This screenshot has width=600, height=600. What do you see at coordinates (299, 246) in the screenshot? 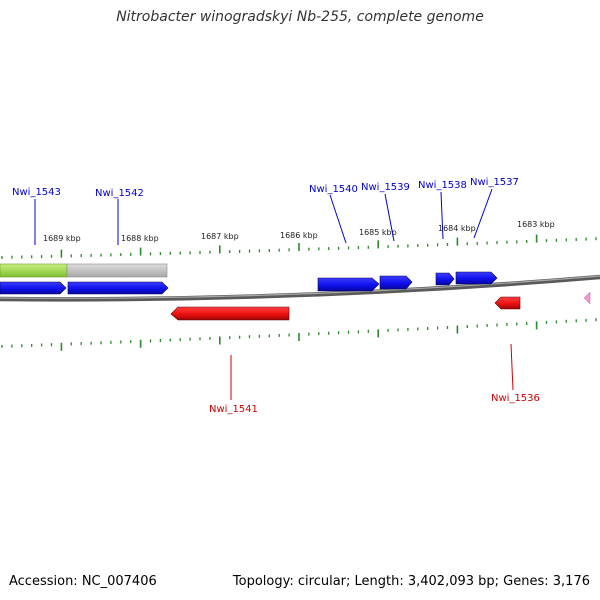
I see `outer-tick-row` at bounding box center [299, 246].